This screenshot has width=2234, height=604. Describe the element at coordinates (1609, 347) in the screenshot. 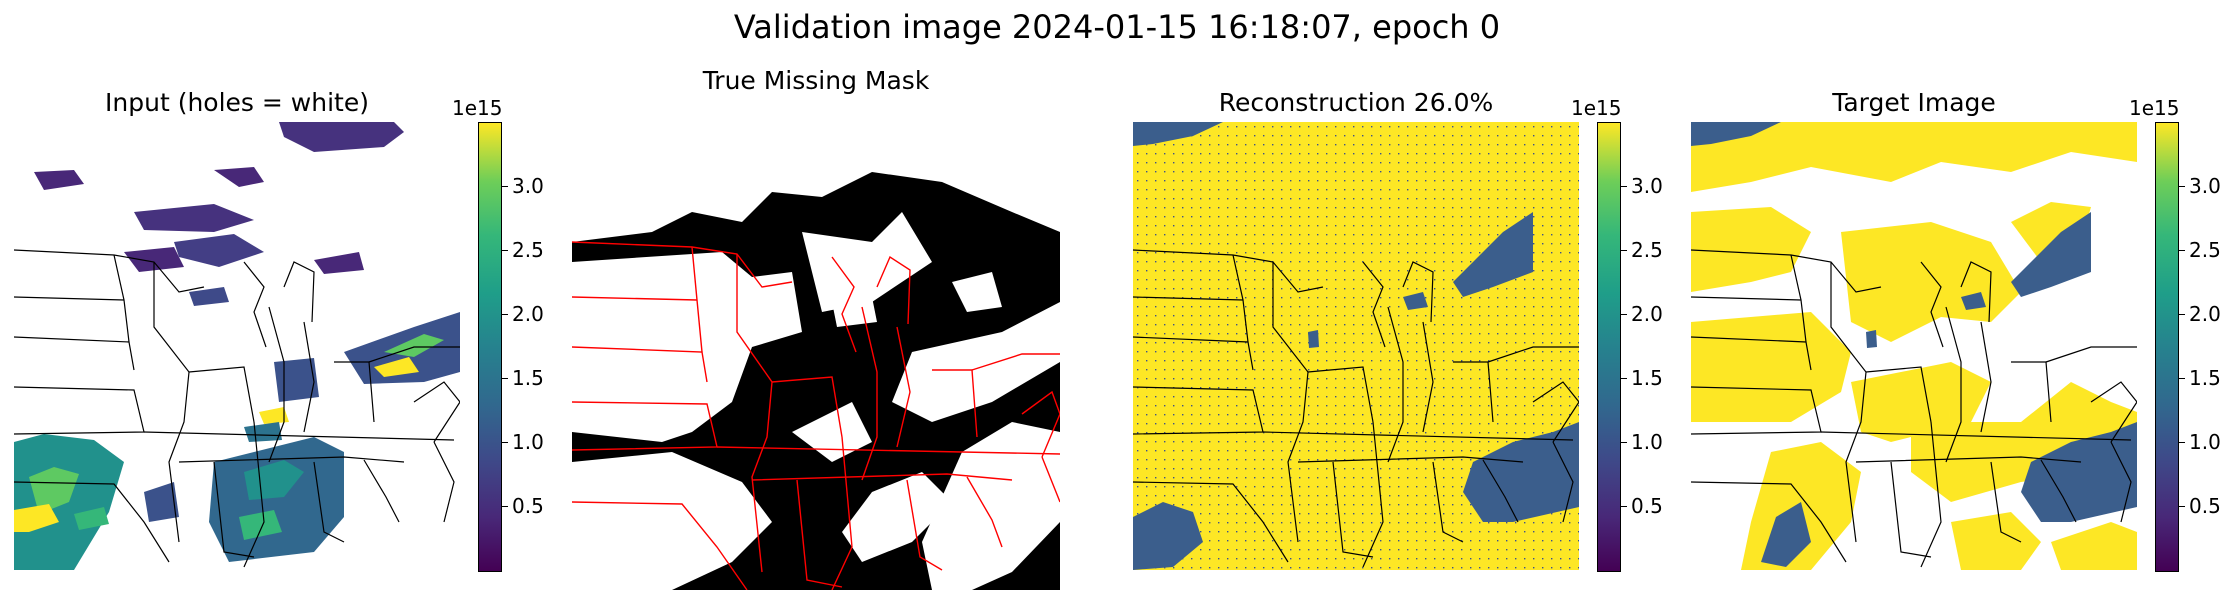

I see `colorbar-reconstruction` at that location.